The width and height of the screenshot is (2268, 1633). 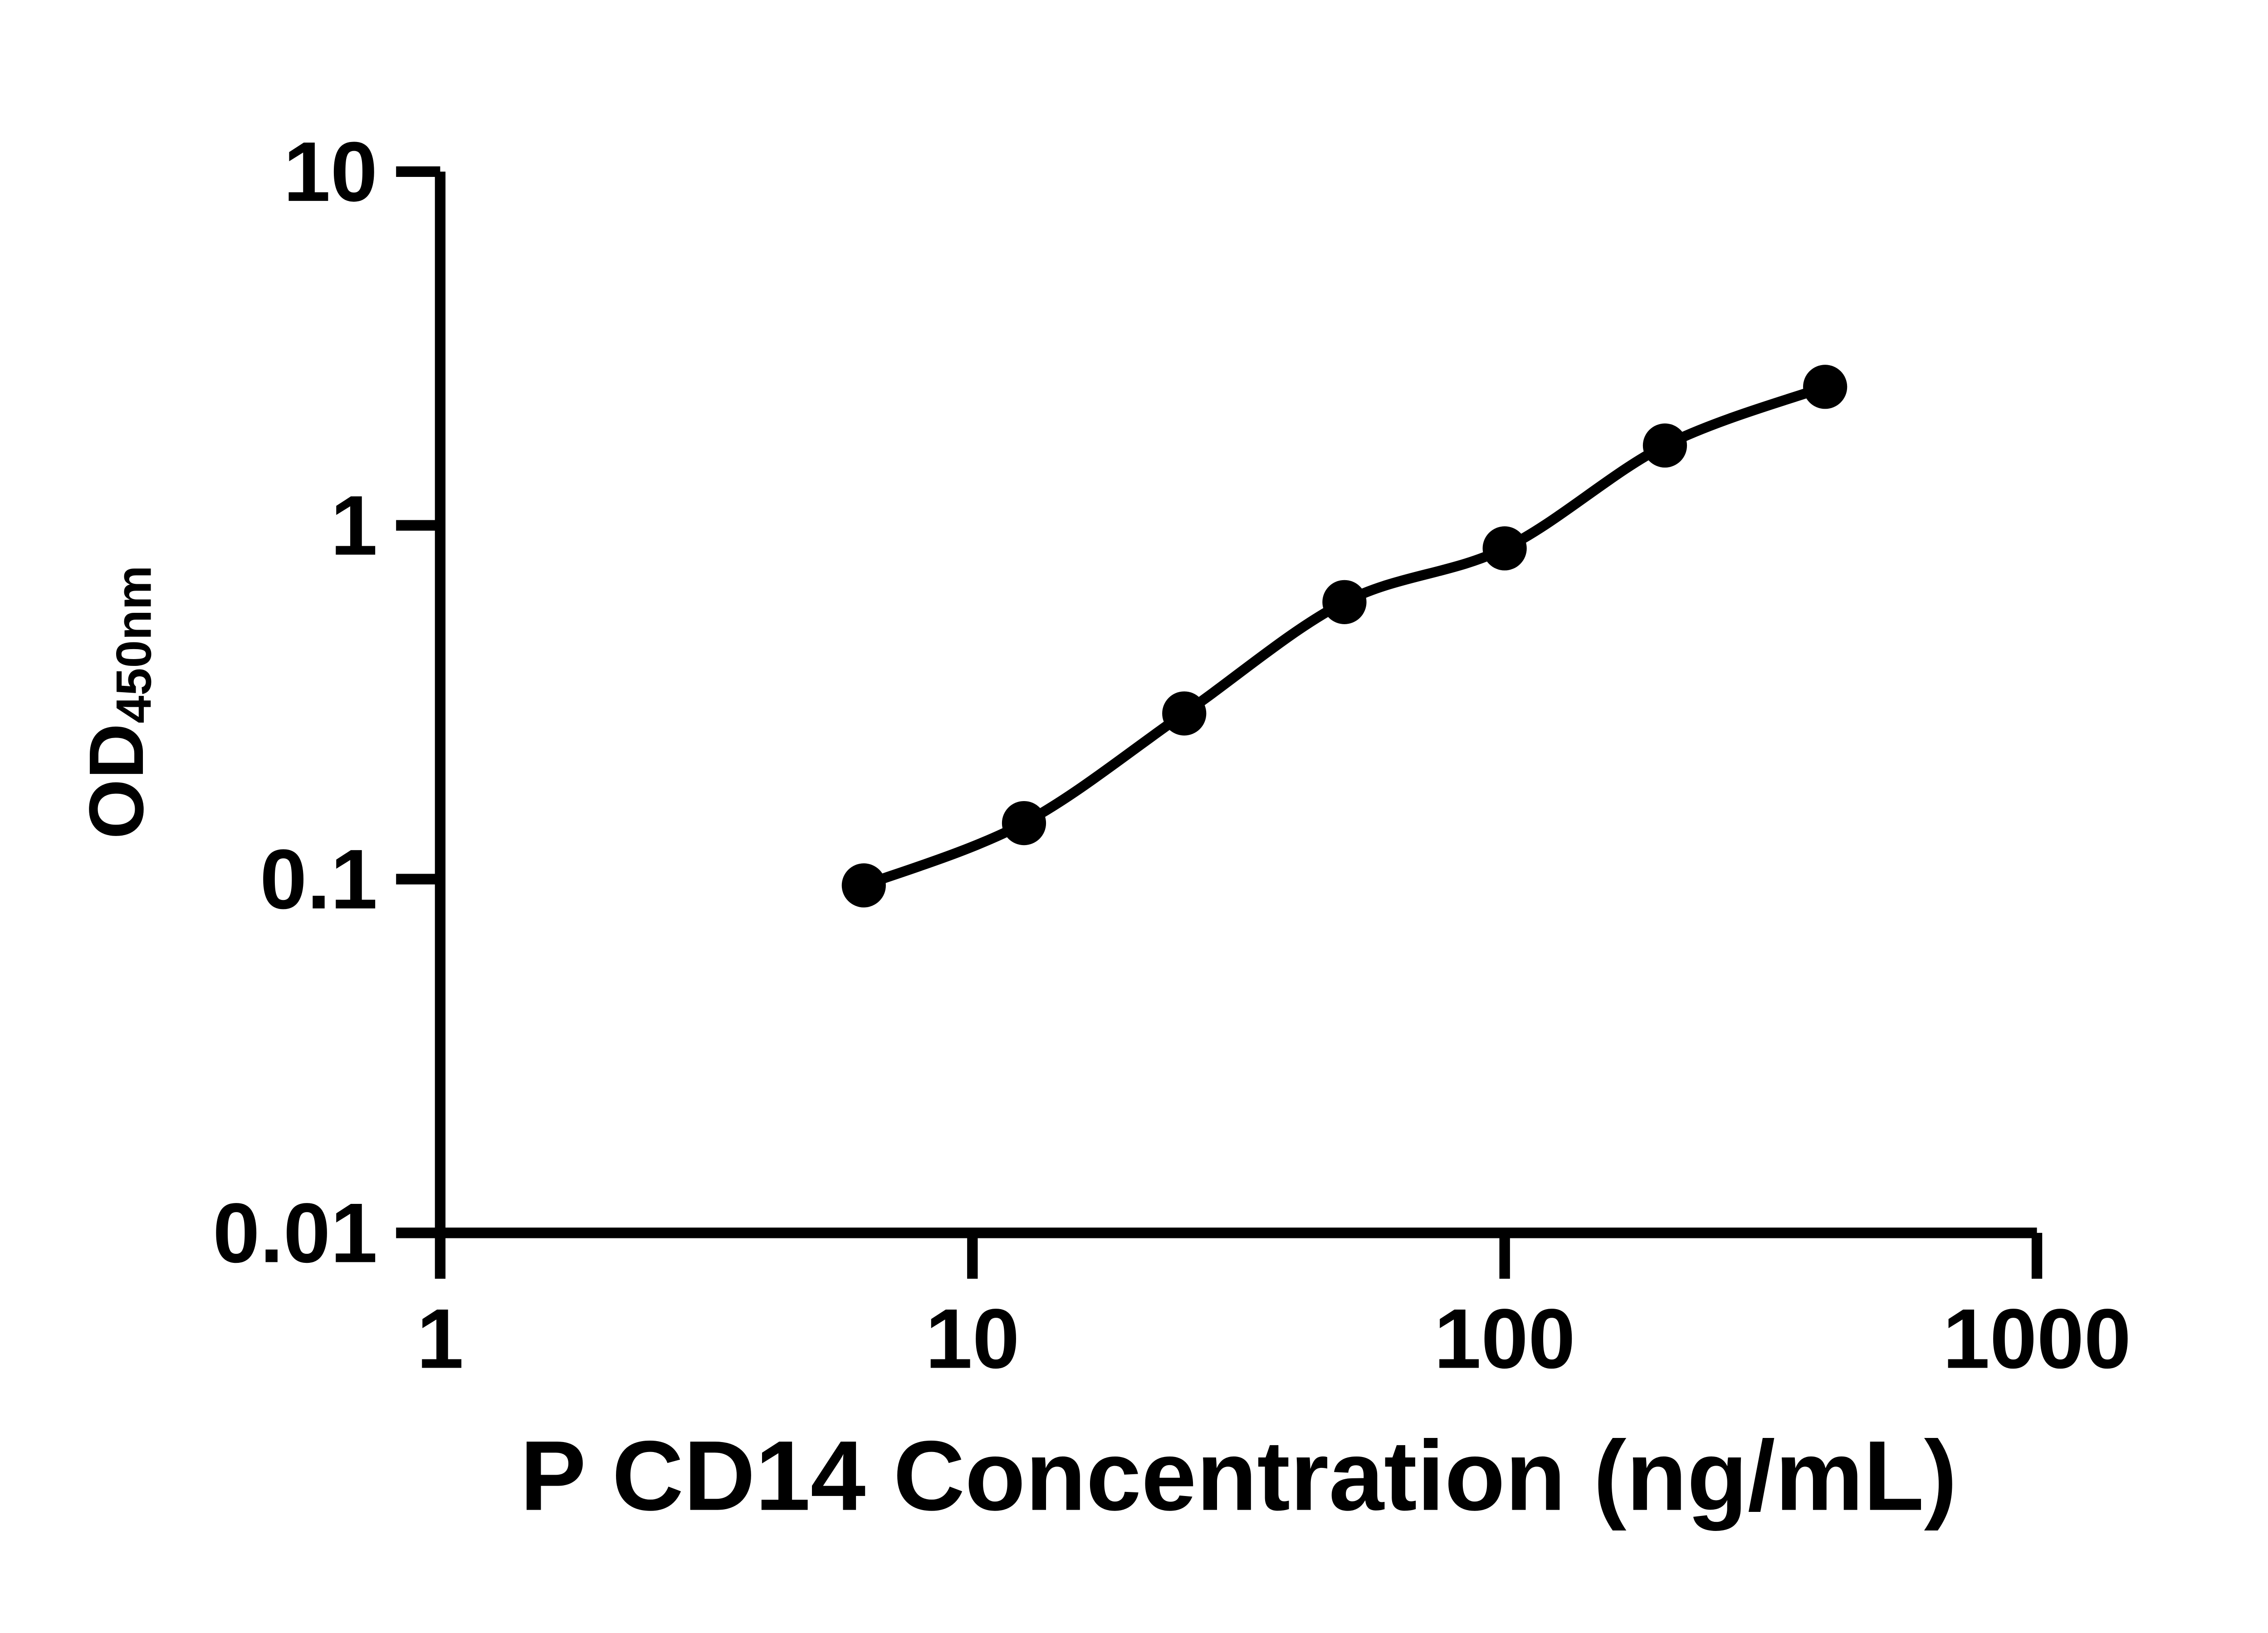 What do you see at coordinates (134, 644) in the screenshot?
I see `y-axis-title-subscript: 450nm` at bounding box center [134, 644].